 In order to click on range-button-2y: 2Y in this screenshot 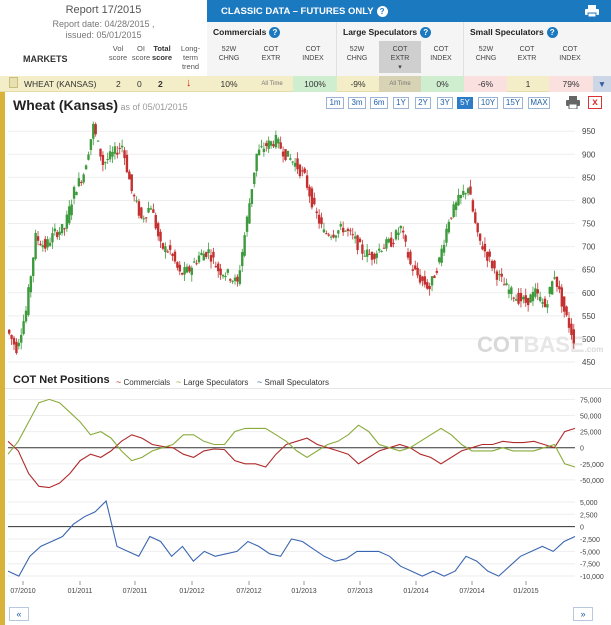, I will do `click(423, 103)`.